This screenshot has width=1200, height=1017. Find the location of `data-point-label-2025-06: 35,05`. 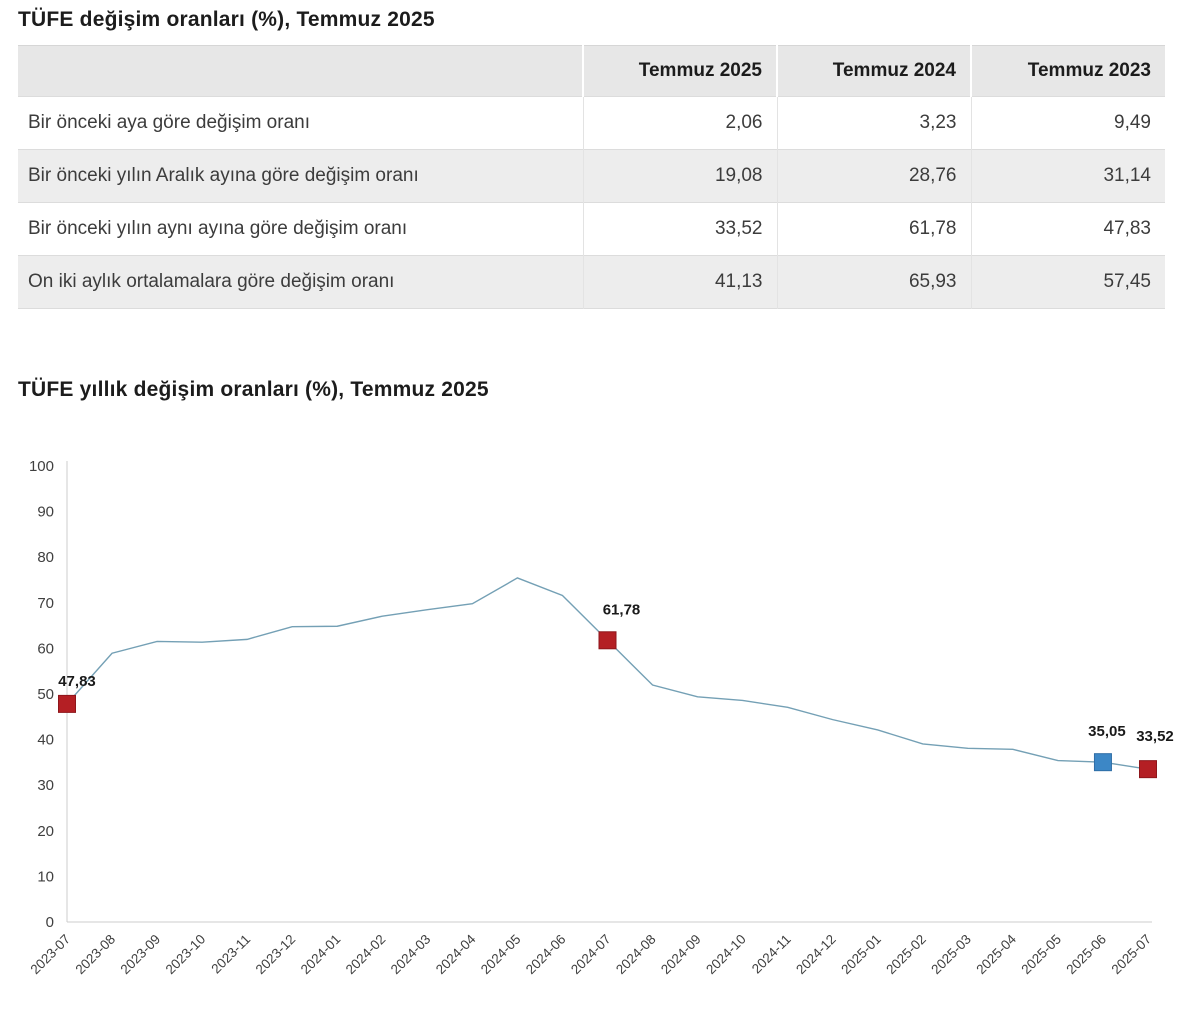

data-point-label-2025-06: 35,05 is located at coordinates (1107, 731).